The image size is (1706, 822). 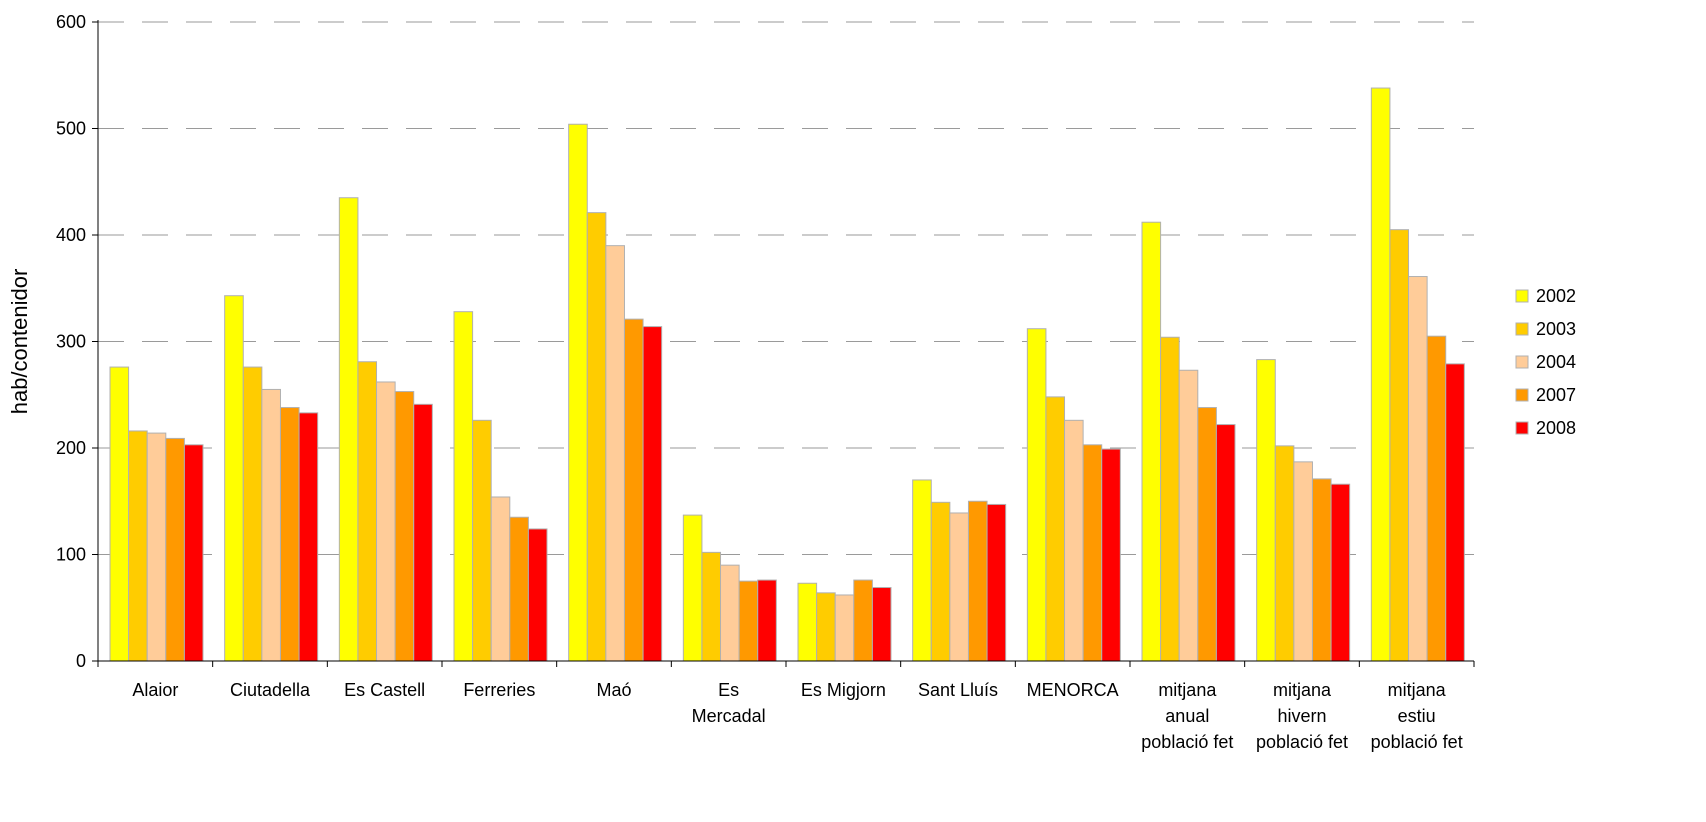 What do you see at coordinates (1417, 716) in the screenshot?
I see `x-category-label: estiu` at bounding box center [1417, 716].